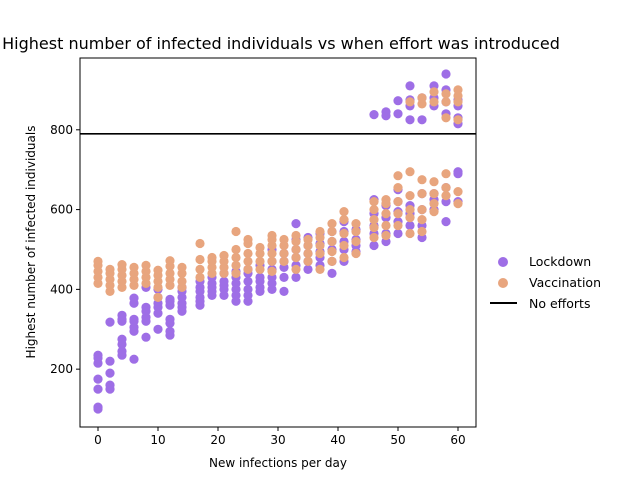 The width and height of the screenshot is (640, 480). I want to click on x-tick-label: 20, so click(217, 440).